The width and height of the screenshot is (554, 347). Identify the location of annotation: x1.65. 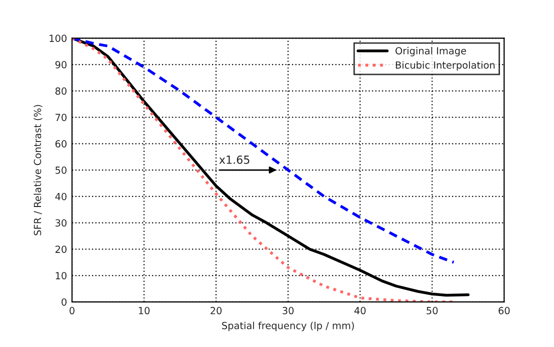
(234, 160).